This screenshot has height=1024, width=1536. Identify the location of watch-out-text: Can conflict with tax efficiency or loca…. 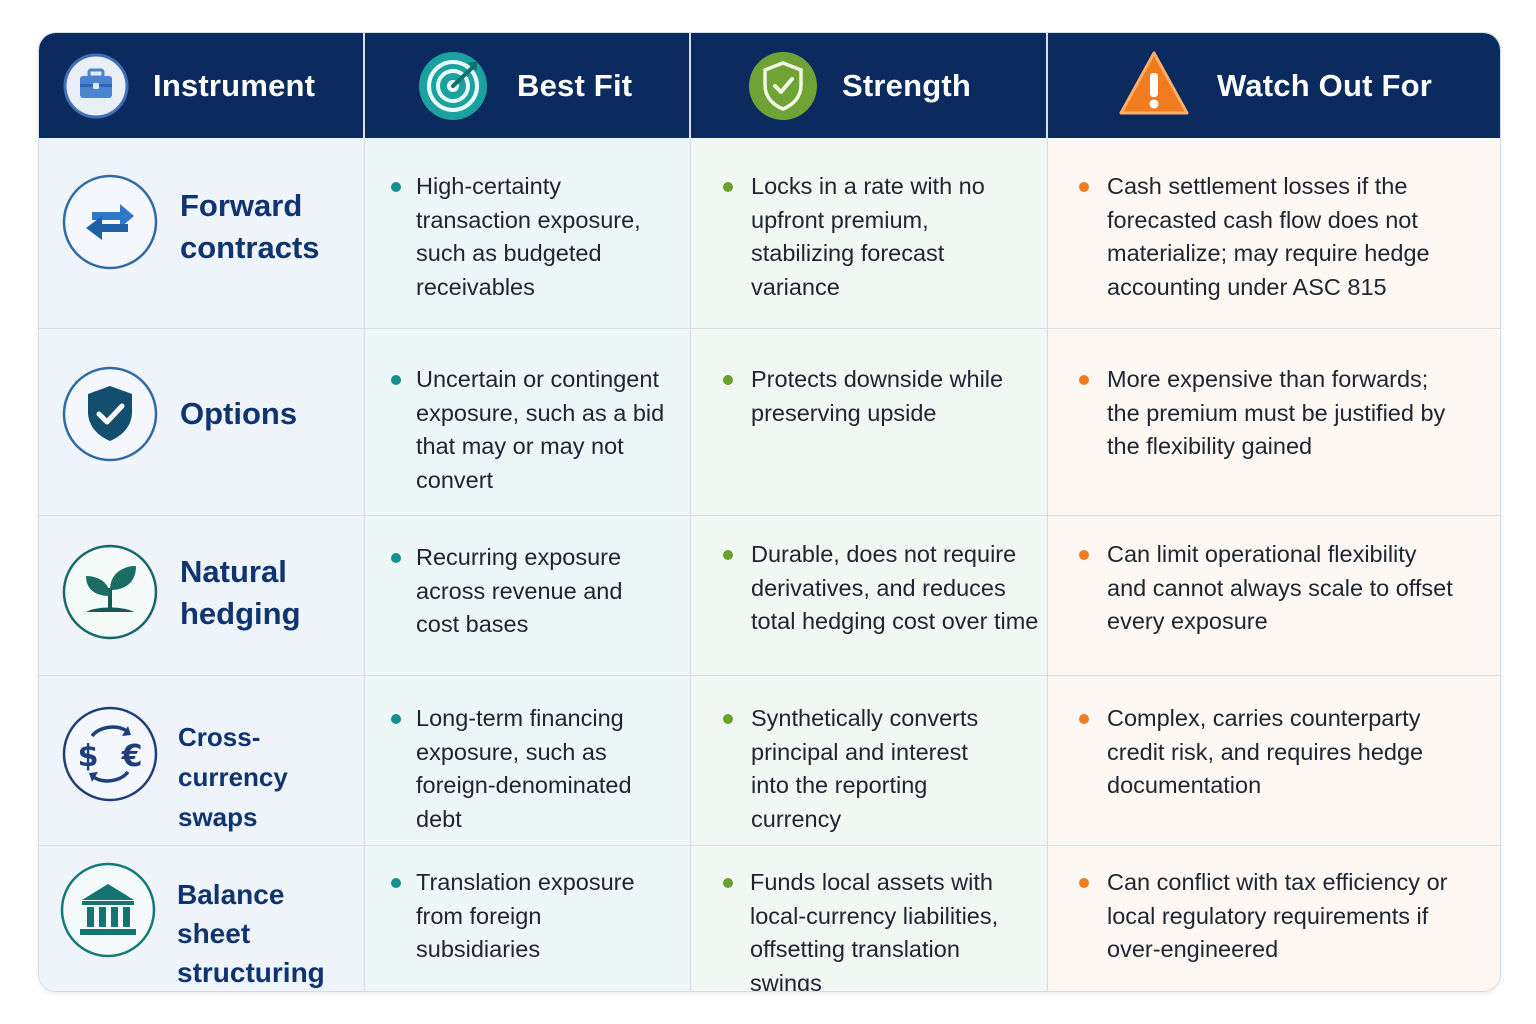
(1277, 915).